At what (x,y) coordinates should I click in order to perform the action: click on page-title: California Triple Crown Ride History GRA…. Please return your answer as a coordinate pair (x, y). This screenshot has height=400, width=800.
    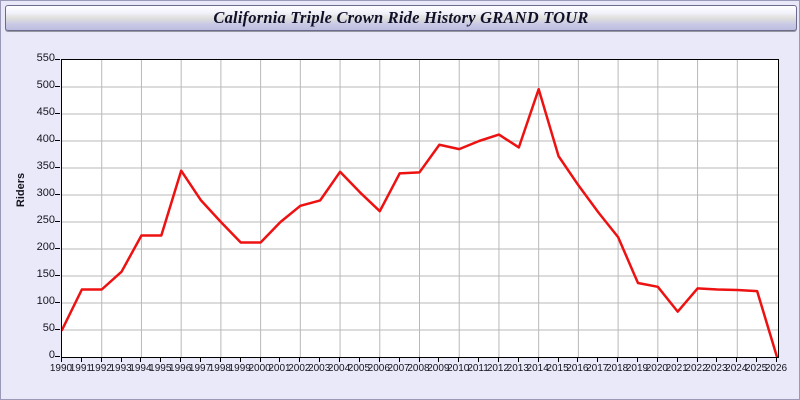
    Looking at the image, I should click on (401, 17).